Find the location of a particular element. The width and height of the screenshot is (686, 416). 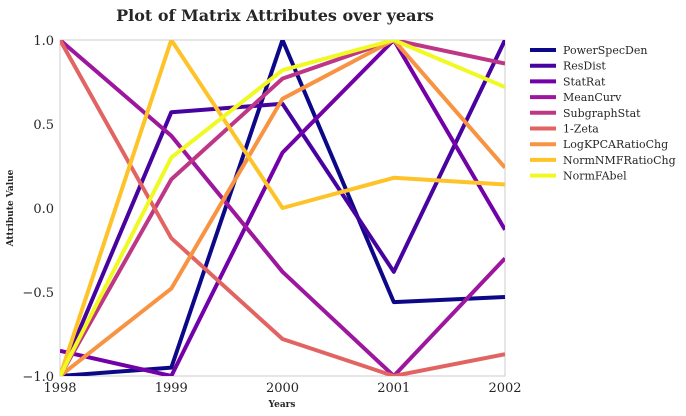

x-tick-label: 2002 is located at coordinates (504, 388).